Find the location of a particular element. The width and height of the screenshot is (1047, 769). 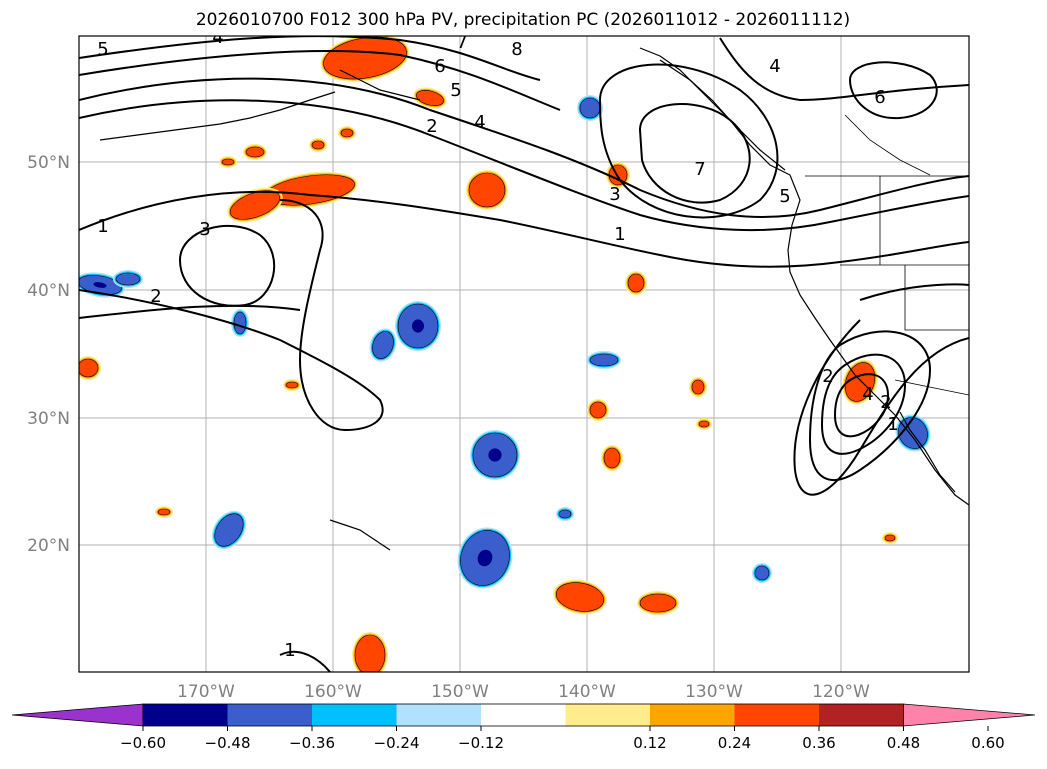

political-borders is located at coordinates (887, 255).